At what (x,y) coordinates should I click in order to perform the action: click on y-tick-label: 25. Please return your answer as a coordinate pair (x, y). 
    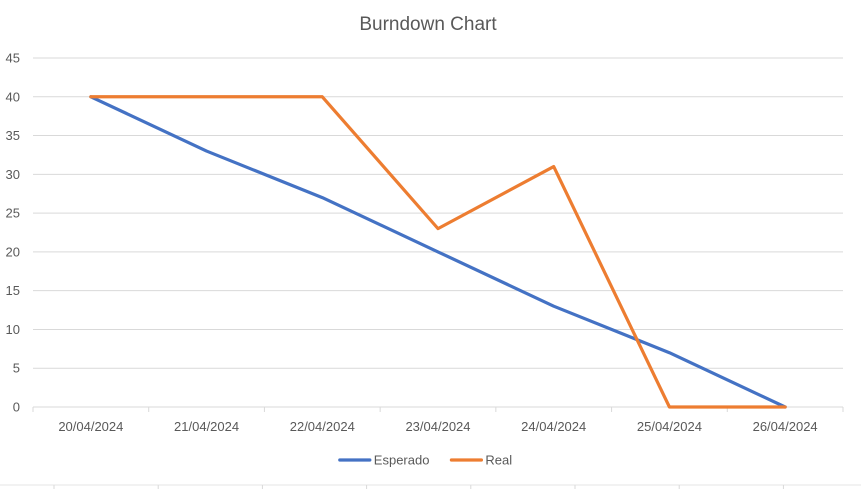
    Looking at the image, I should click on (13, 213).